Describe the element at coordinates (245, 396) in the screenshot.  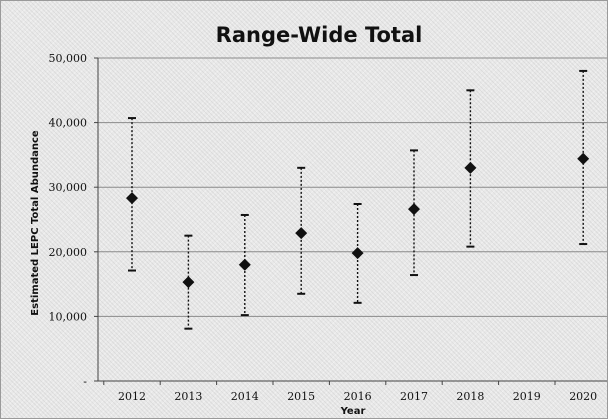
I see `x-tick-label: 2014` at that location.